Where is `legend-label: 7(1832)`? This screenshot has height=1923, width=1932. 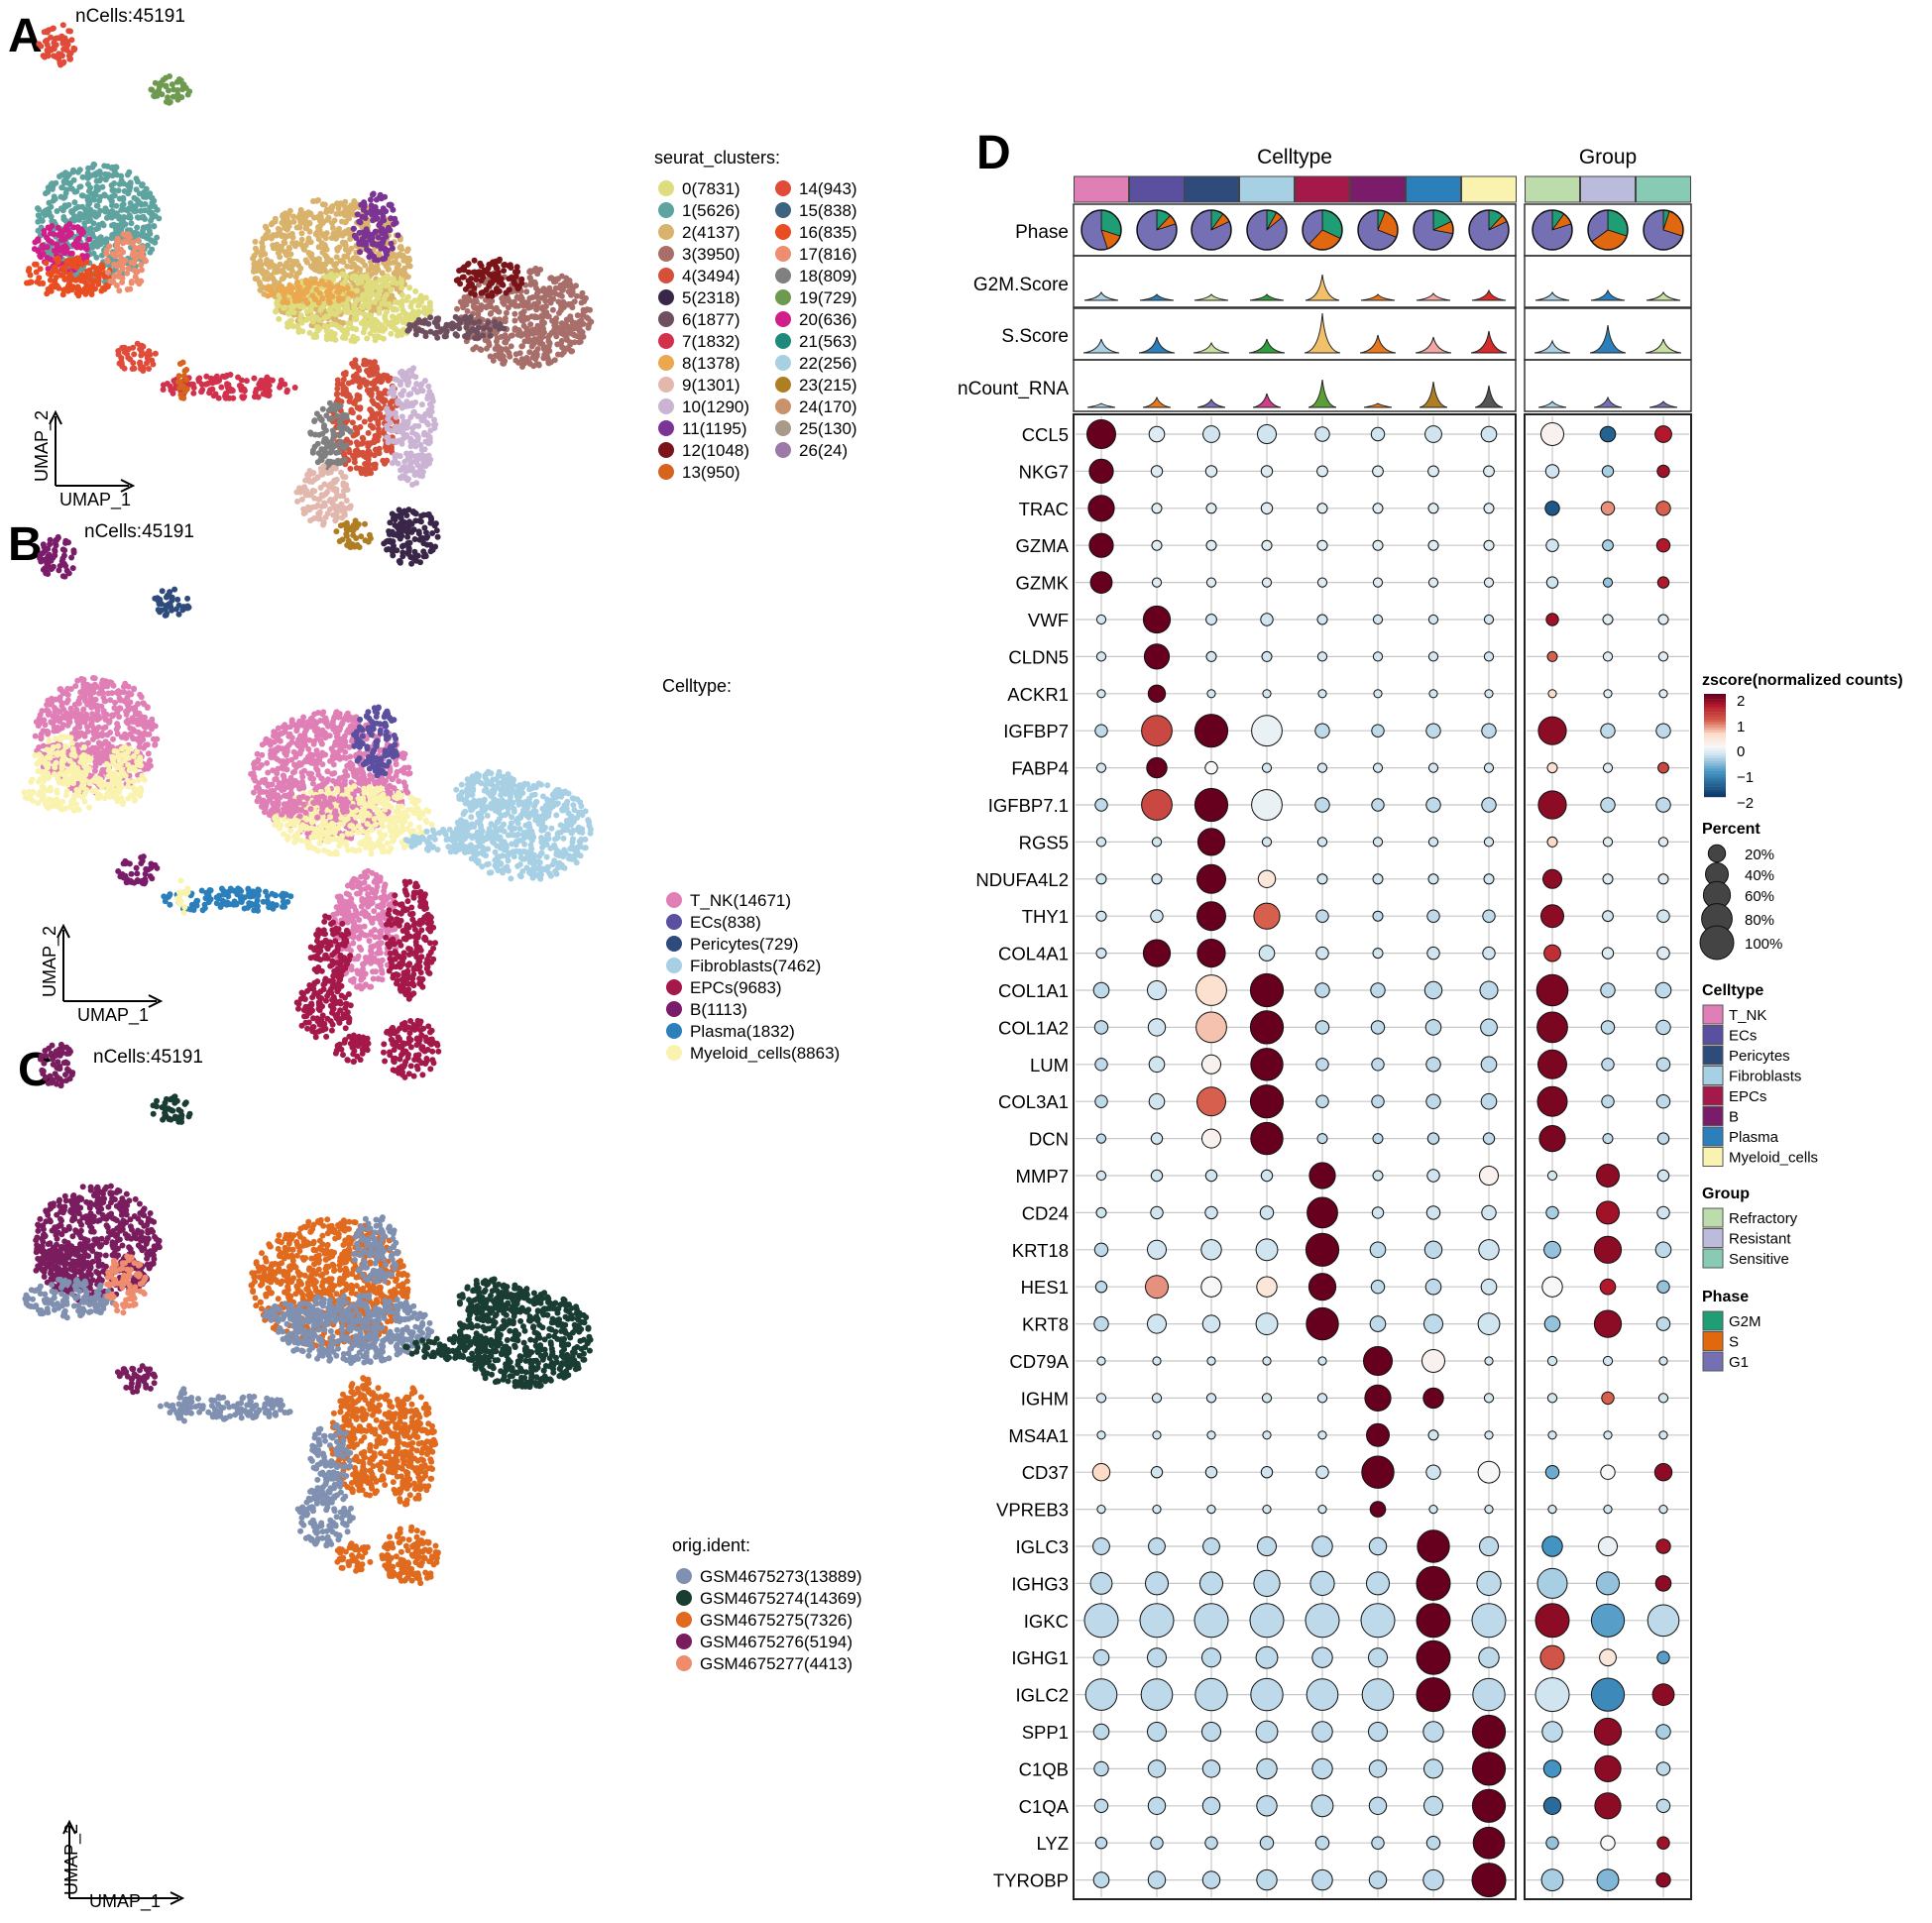 legend-label: 7(1832) is located at coordinates (711, 341).